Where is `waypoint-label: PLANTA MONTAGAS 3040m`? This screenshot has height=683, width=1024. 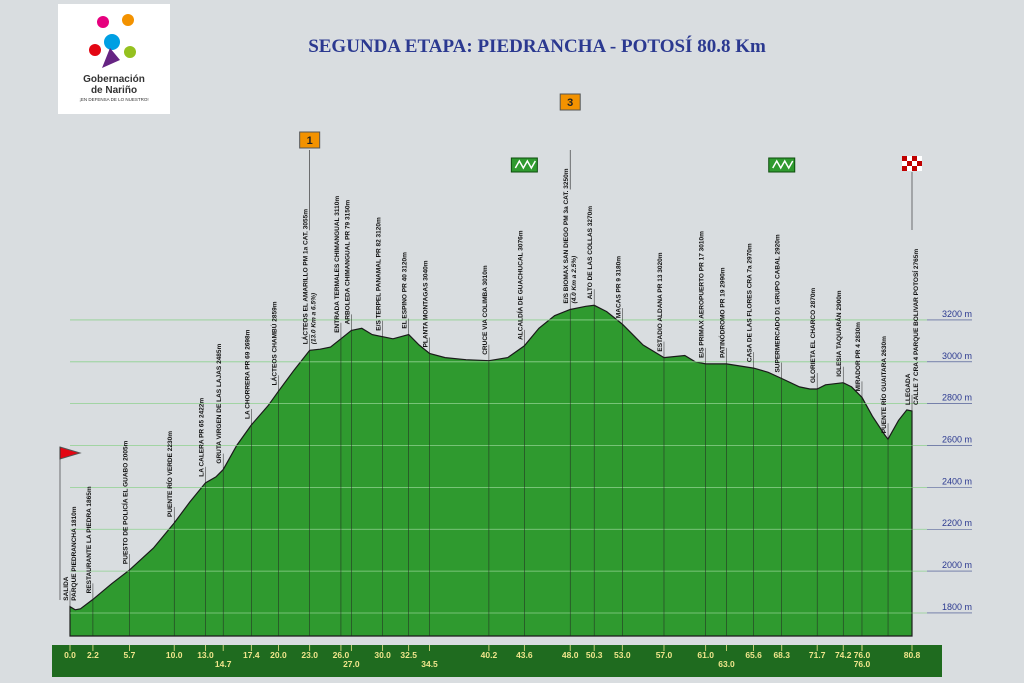
waypoint-label: PLANTA MONTAGAS 3040m is located at coordinates (426, 303).